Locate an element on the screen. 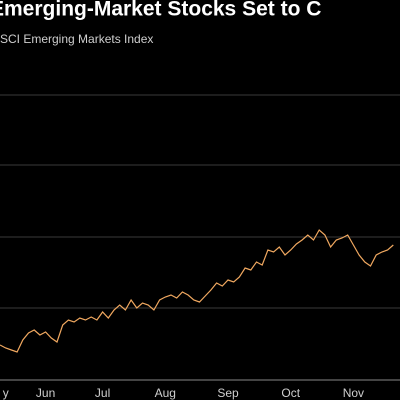 The height and width of the screenshot is (400, 400). x-tick-label: Jun is located at coordinates (45, 393).